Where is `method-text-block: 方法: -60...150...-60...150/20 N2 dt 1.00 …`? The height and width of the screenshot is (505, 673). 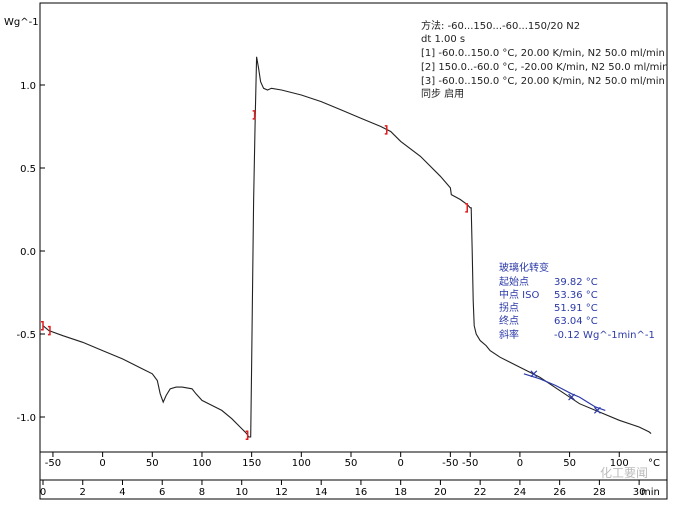
method-text-block: 方法: -60...150...-60...150/20 N2 dt 1.00 … is located at coordinates (545, 59).